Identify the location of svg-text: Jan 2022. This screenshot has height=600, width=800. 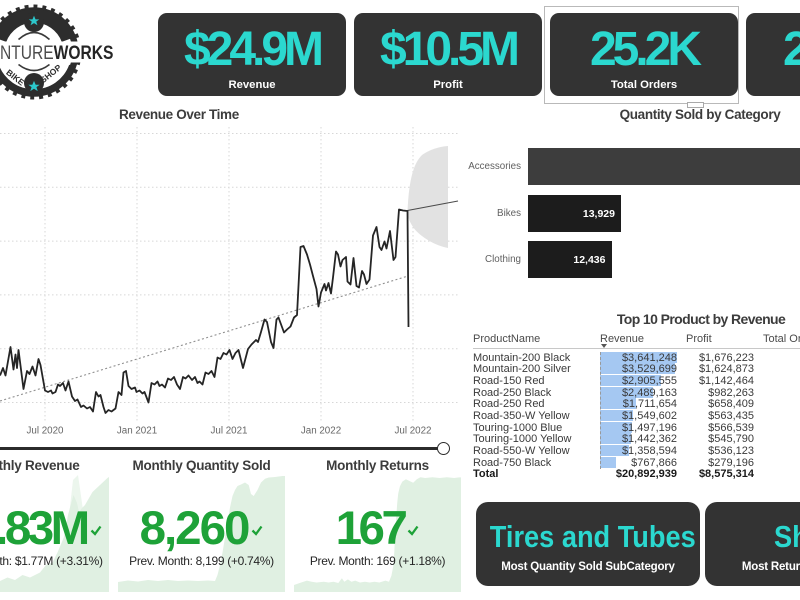
(321, 431).